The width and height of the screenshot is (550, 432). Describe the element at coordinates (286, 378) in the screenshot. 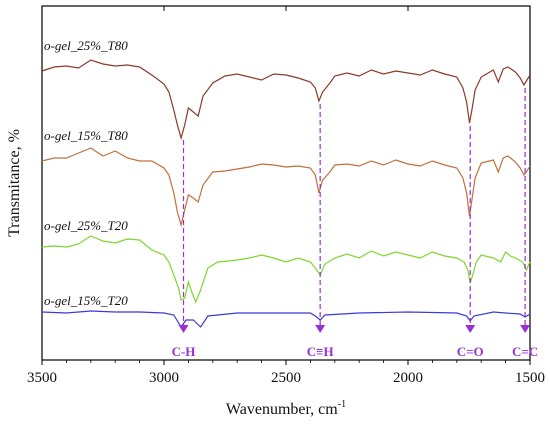

I see `x-tick-label: 2500` at that location.